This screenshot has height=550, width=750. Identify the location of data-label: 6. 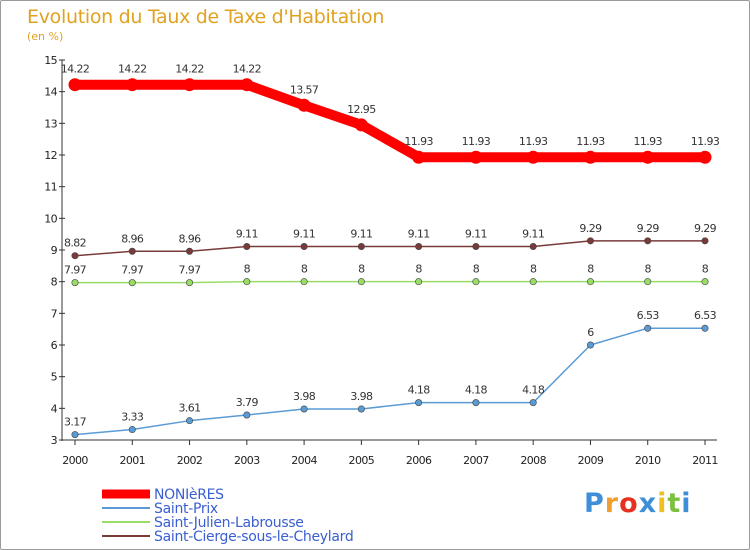
(590, 332).